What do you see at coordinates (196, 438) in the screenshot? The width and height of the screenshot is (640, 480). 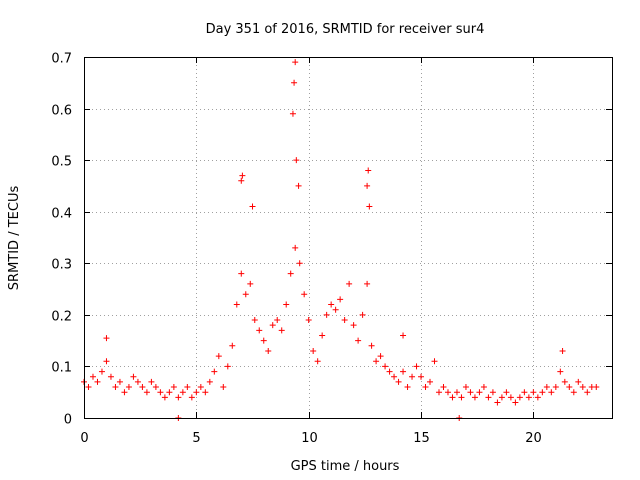 I see `x-tick-label: 5` at bounding box center [196, 438].